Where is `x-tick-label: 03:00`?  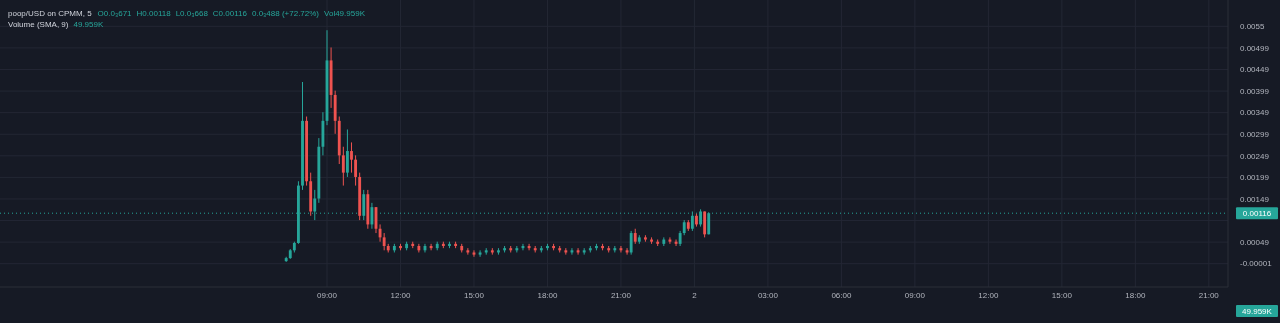
x-tick-label: 03:00 is located at coordinates (768, 295).